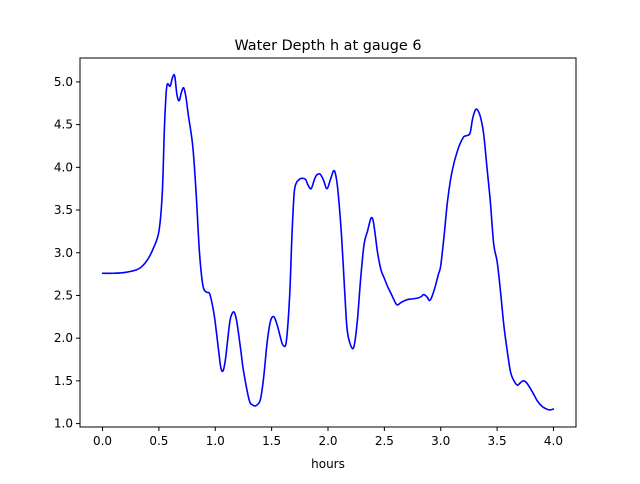  I want to click on x-tick-label: 0.0, so click(102, 441).